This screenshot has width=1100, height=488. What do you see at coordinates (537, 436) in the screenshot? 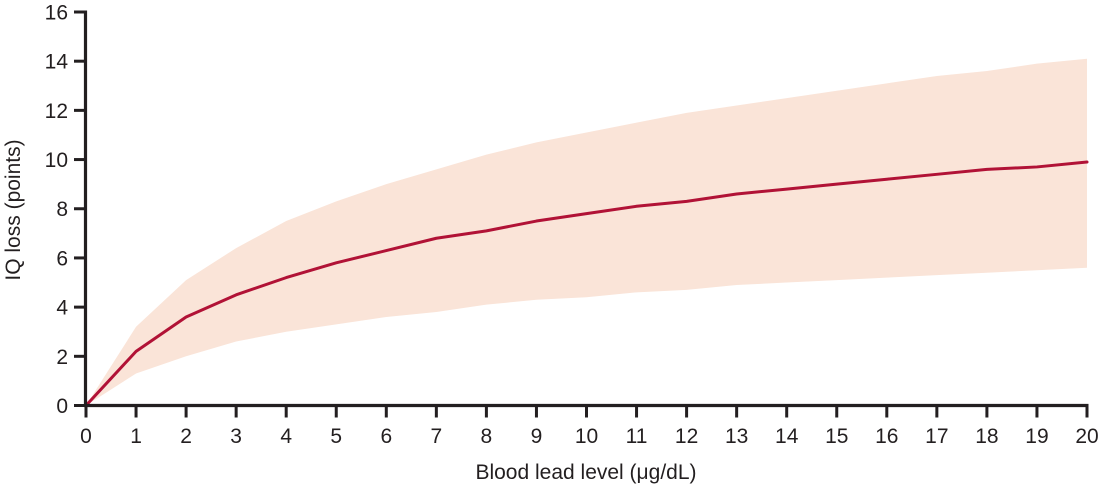
I see `x-tick-label: 9` at bounding box center [537, 436].